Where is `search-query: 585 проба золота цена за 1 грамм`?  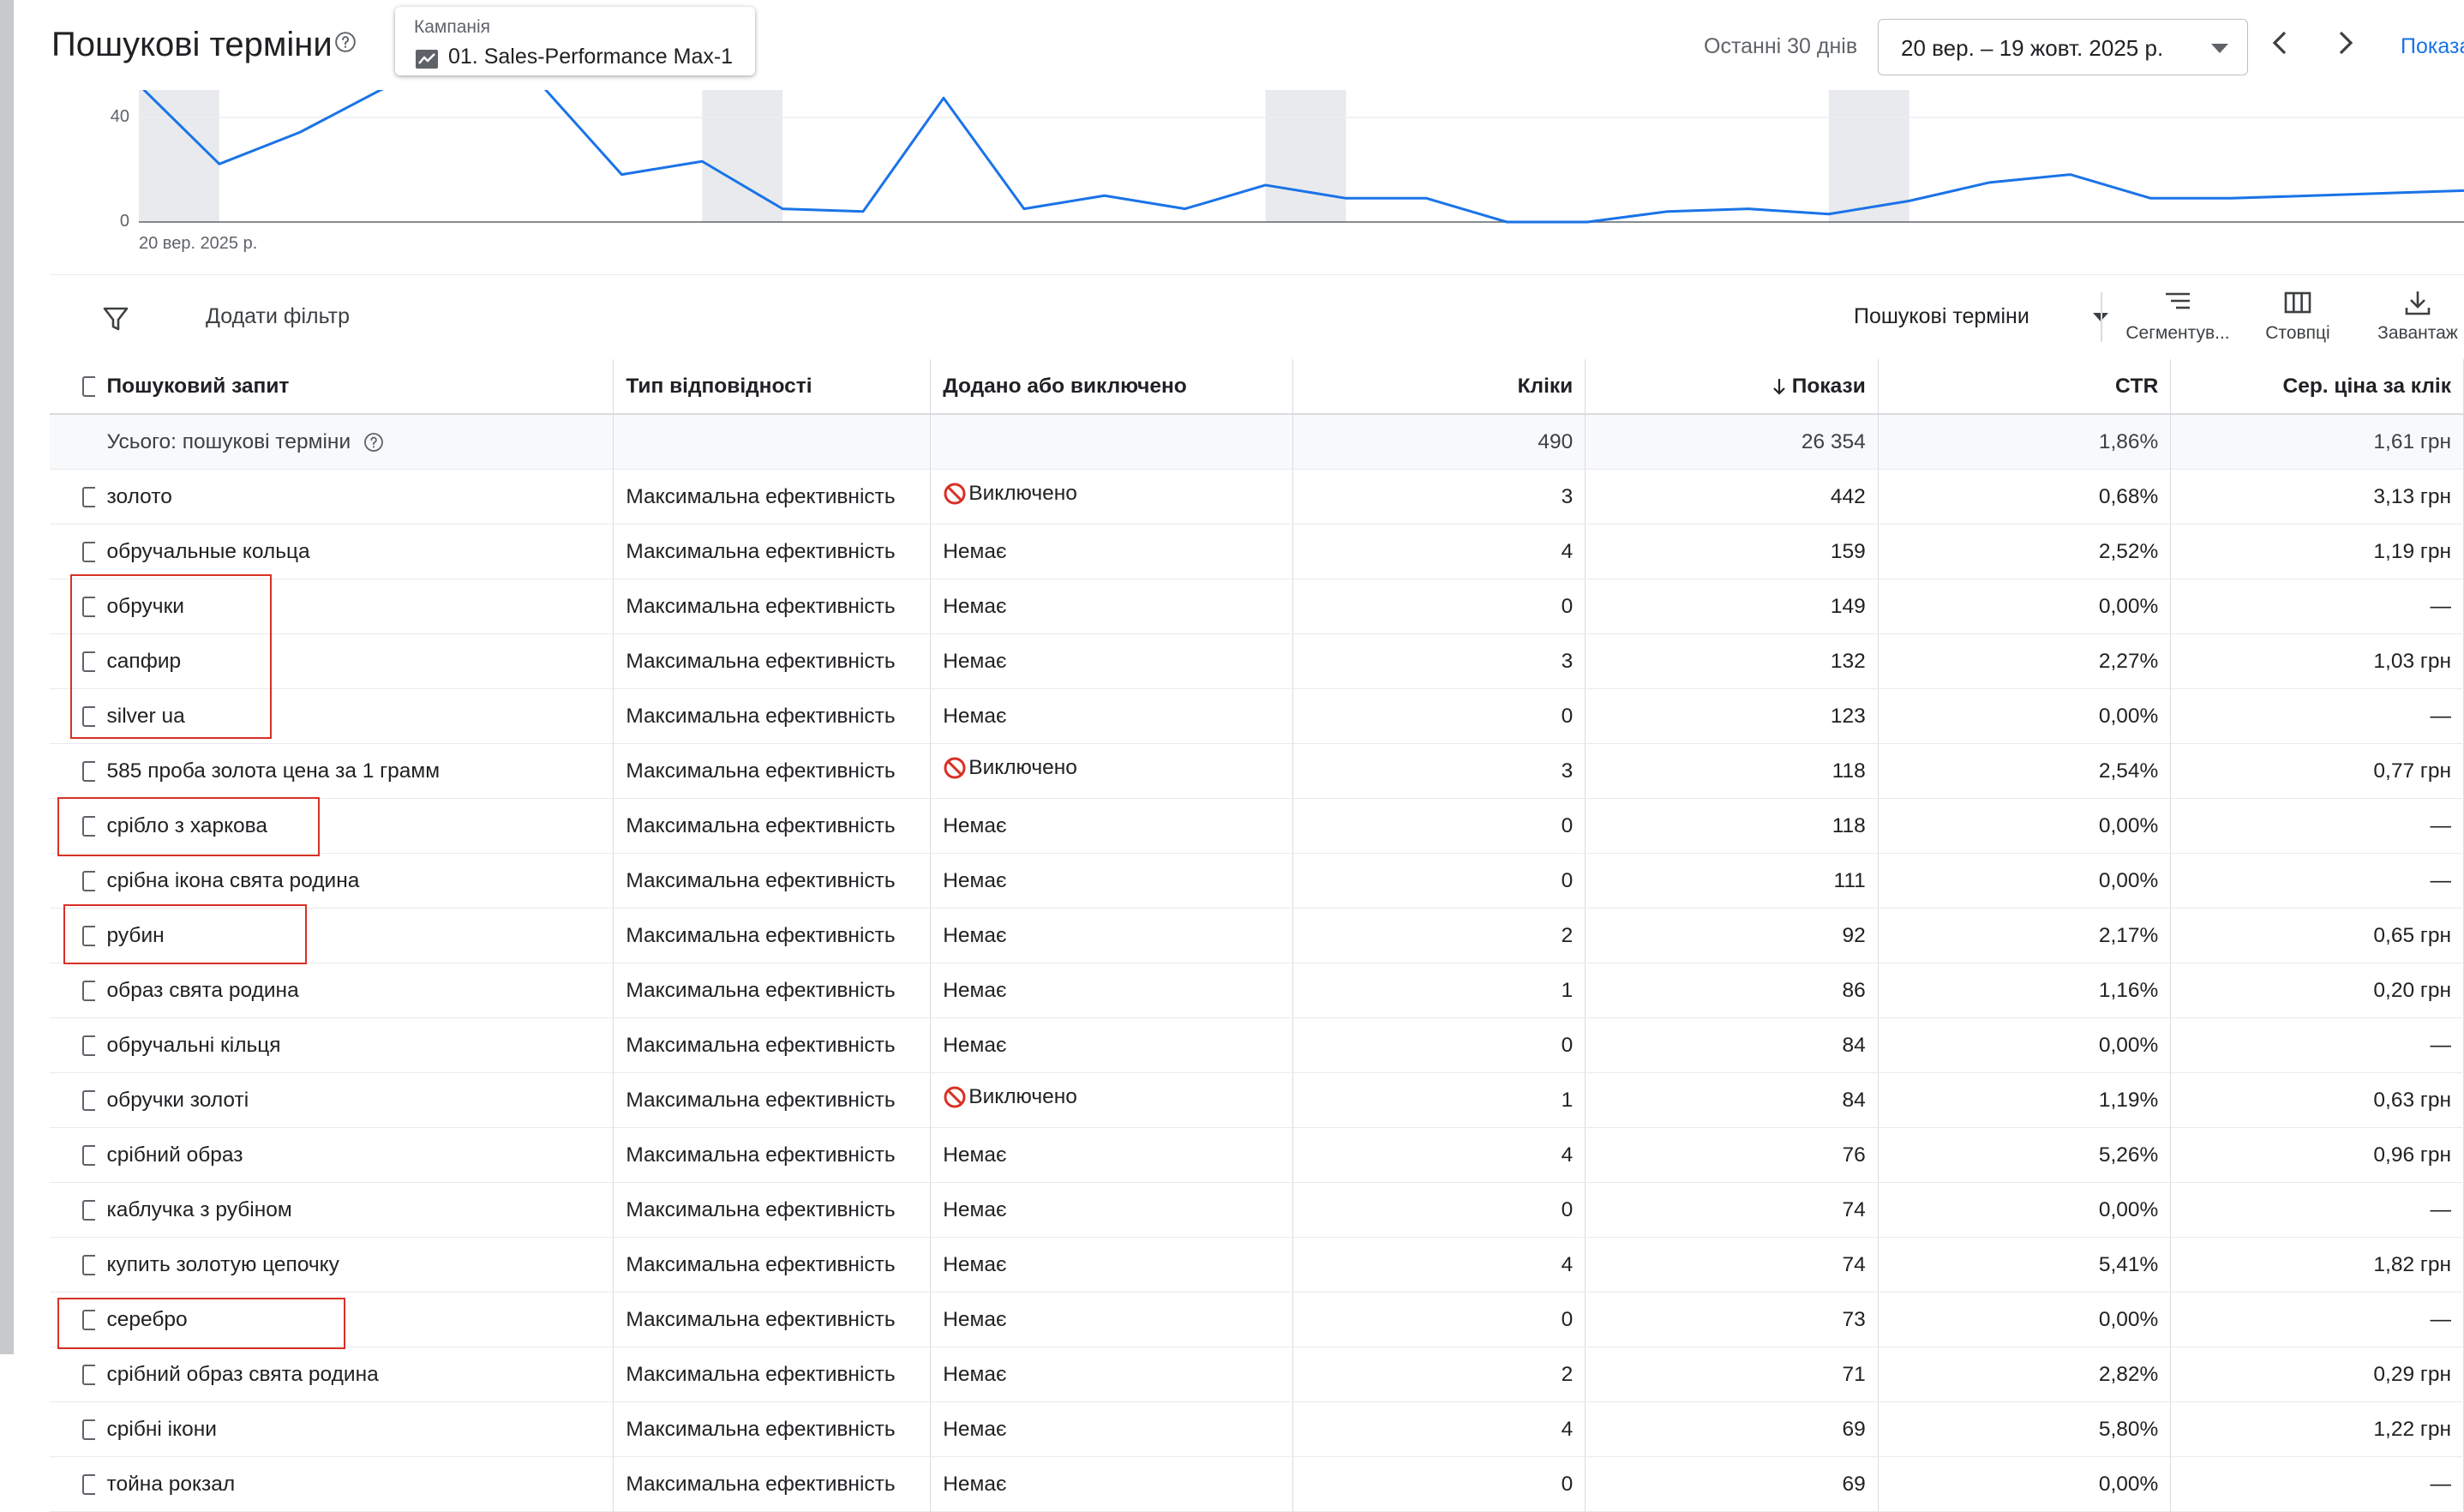
search-query: 585 проба золота цена за 1 грамм is located at coordinates (354, 771).